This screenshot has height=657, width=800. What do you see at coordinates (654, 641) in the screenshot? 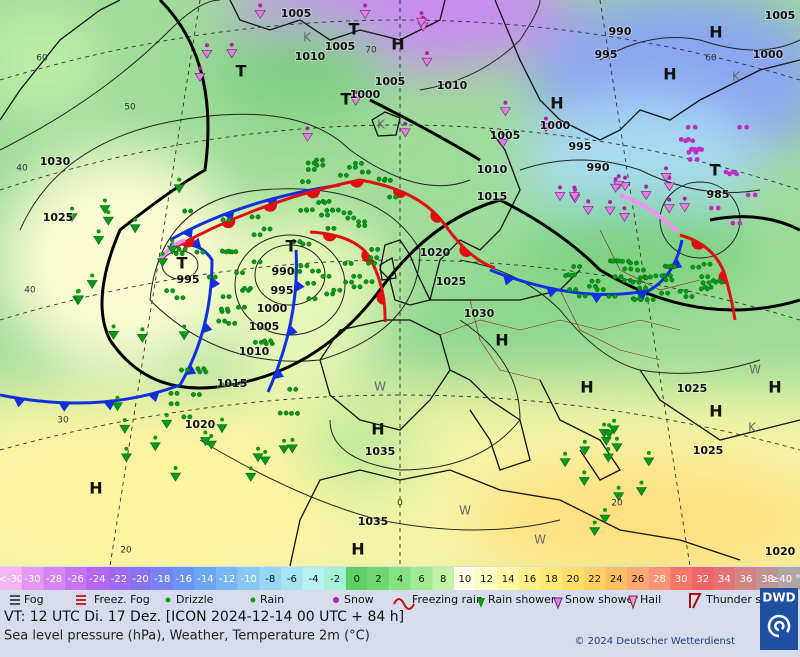
I see `copyright: © 2024 Deutscher Wetterdienst` at bounding box center [654, 641].